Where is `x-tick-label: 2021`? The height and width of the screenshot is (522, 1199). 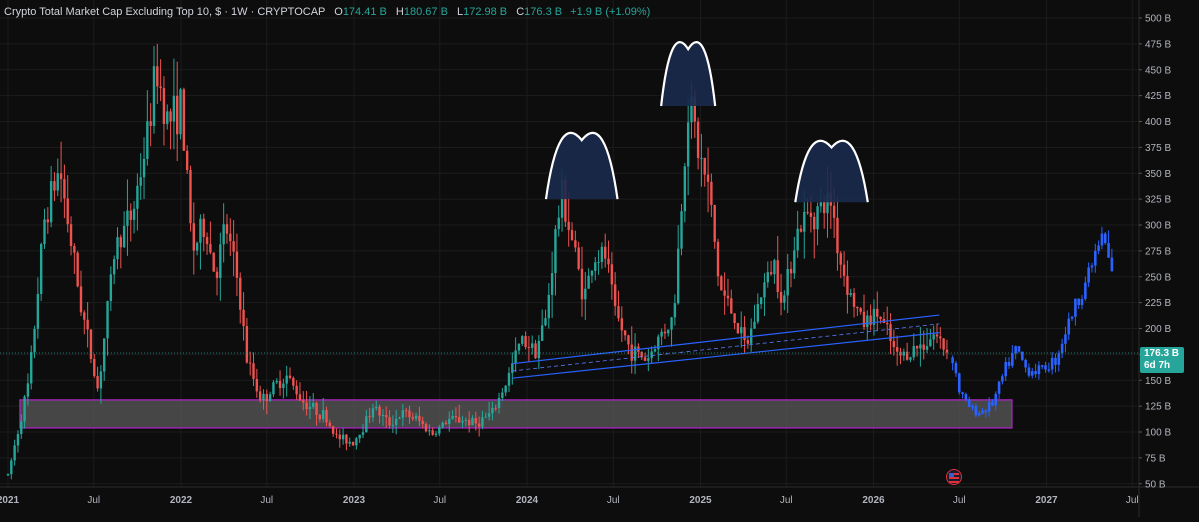 x-tick-label: 2021 is located at coordinates (10, 500).